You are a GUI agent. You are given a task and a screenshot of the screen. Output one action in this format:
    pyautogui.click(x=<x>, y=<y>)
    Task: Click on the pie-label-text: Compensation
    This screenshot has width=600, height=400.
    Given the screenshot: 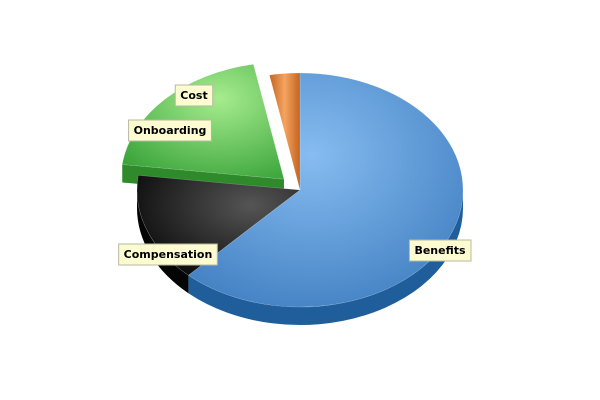 What is the action you would take?
    pyautogui.click(x=168, y=254)
    